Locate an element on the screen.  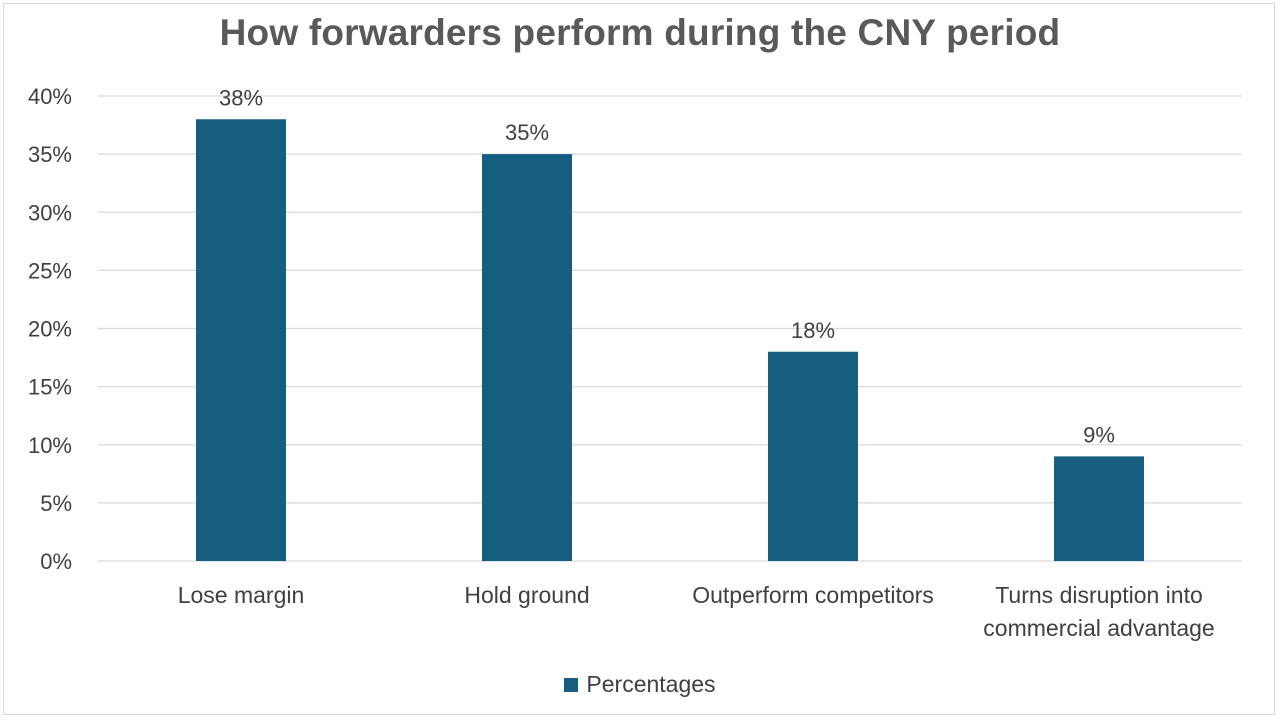
y-tick-label: 15% is located at coordinates (50, 387).